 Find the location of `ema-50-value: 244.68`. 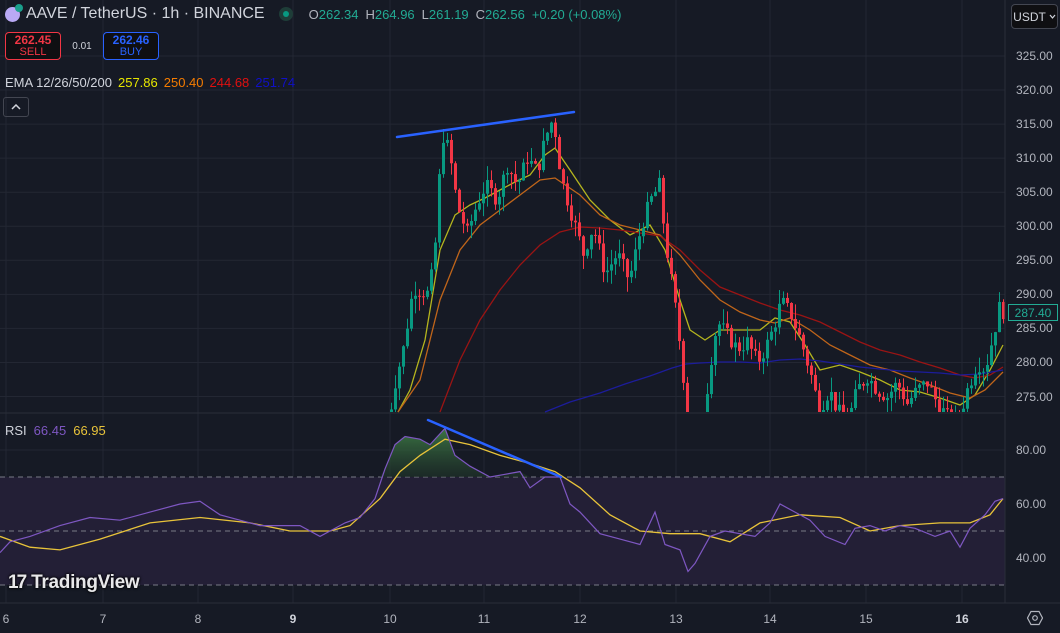

ema-50-value: 244.68 is located at coordinates (229, 82).